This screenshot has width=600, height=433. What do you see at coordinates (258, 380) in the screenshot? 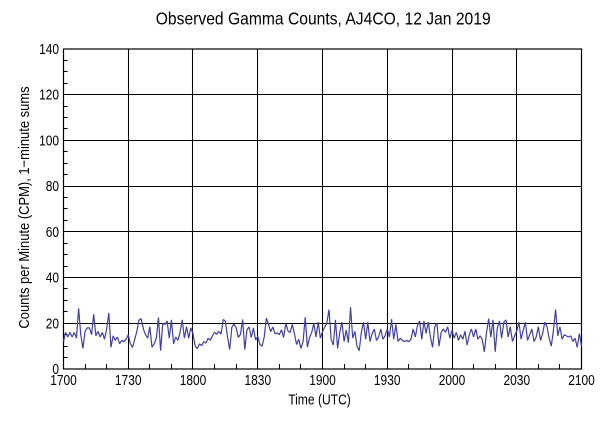
I see `svg-text: 1830` at bounding box center [258, 380].